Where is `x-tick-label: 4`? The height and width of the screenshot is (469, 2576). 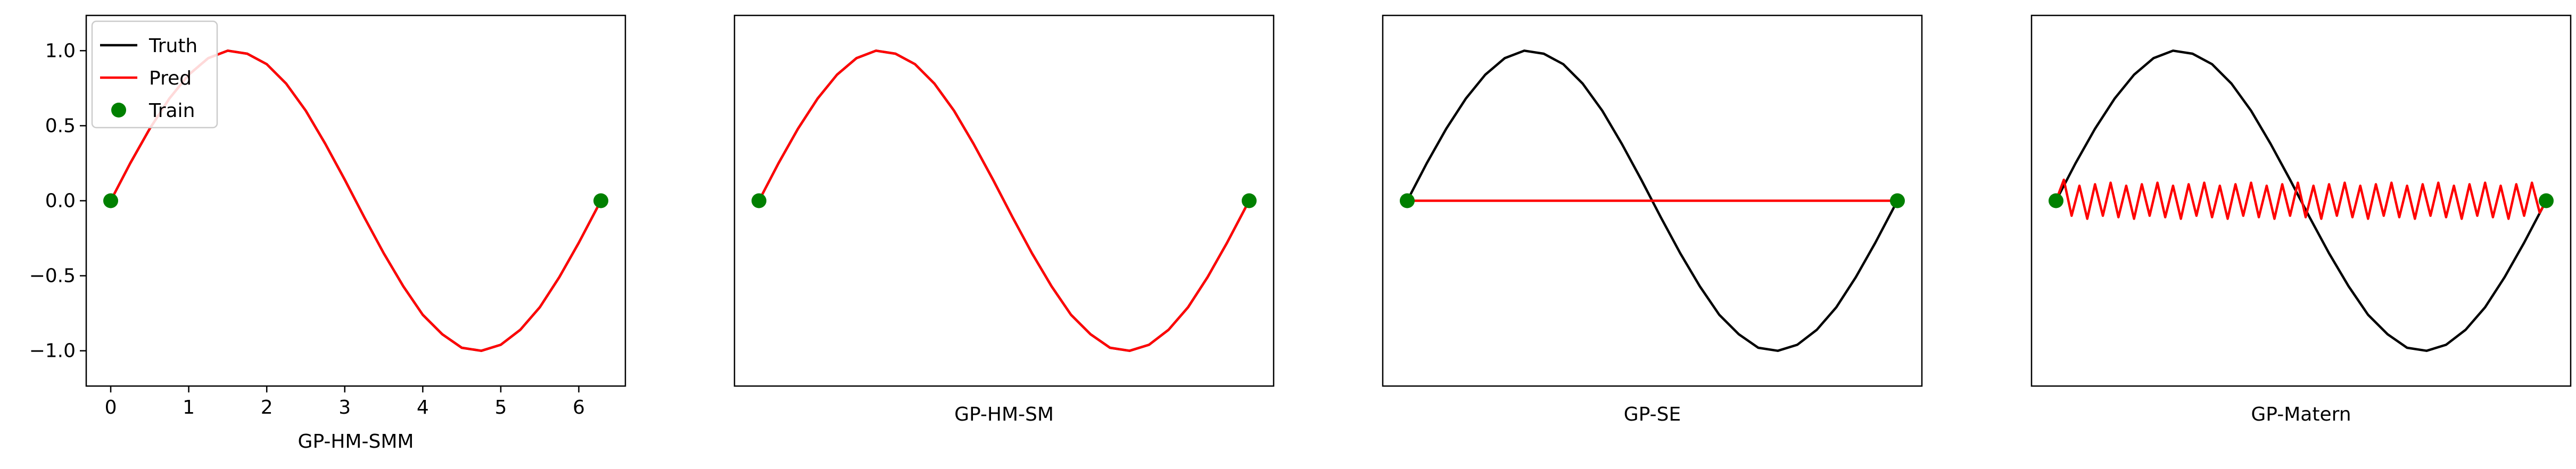
x-tick-label: 4 is located at coordinates (423, 408).